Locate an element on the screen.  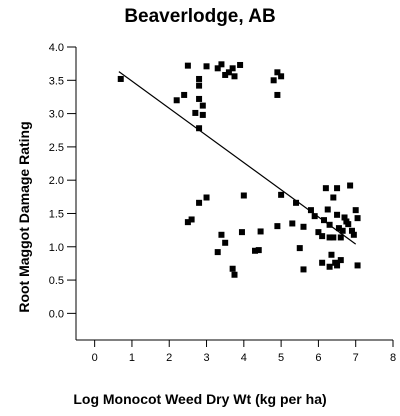
x-axis: 0 1 2 3 4 5 6 7 8 is located at coordinates (244, 352).